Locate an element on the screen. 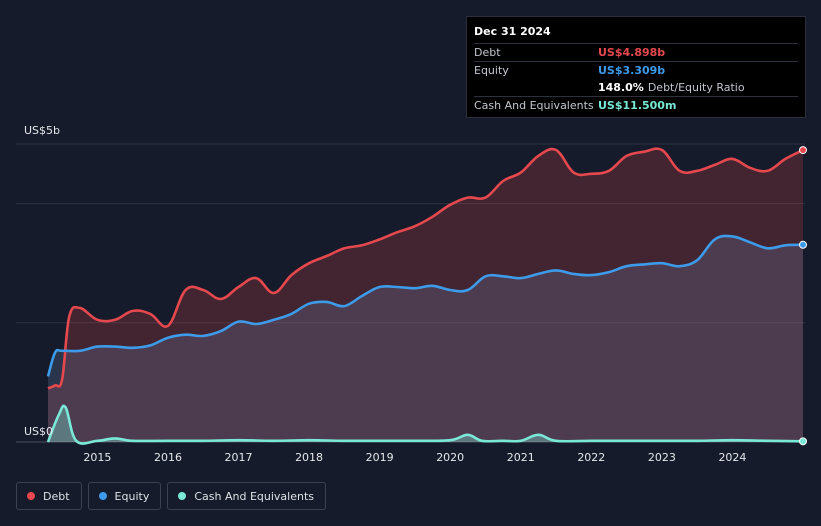 Image resolution: width=821 pixels, height=526 pixels. end-marker-equity is located at coordinates (803, 244).